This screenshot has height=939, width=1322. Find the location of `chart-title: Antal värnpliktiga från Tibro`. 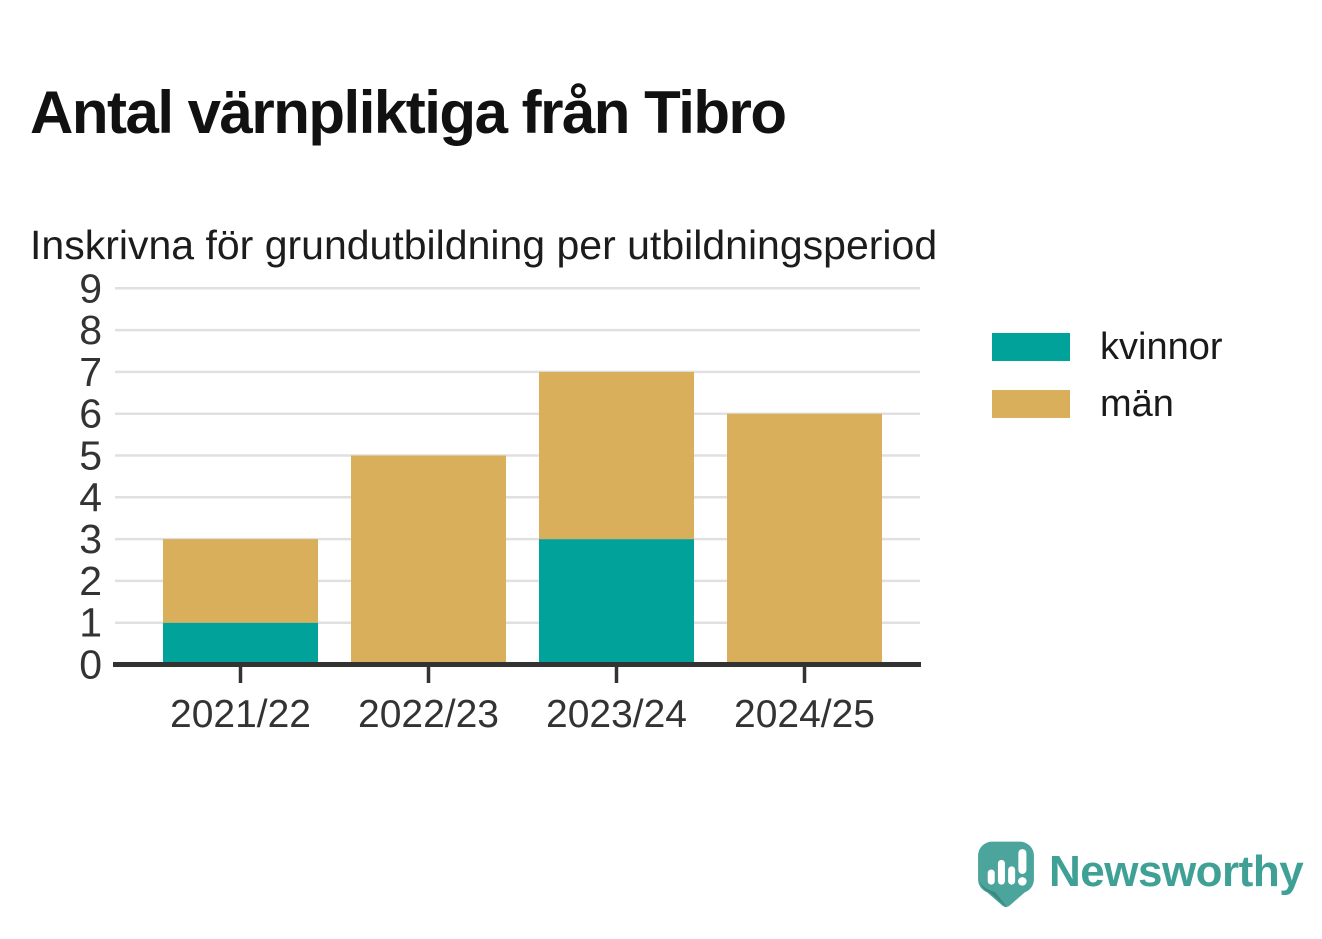

chart-title: Antal värnpliktiga från Tibro is located at coordinates (408, 113).